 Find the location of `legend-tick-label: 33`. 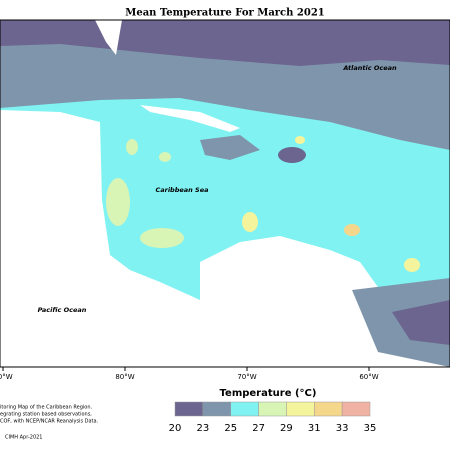

legend-tick-label: 33 is located at coordinates (342, 428).